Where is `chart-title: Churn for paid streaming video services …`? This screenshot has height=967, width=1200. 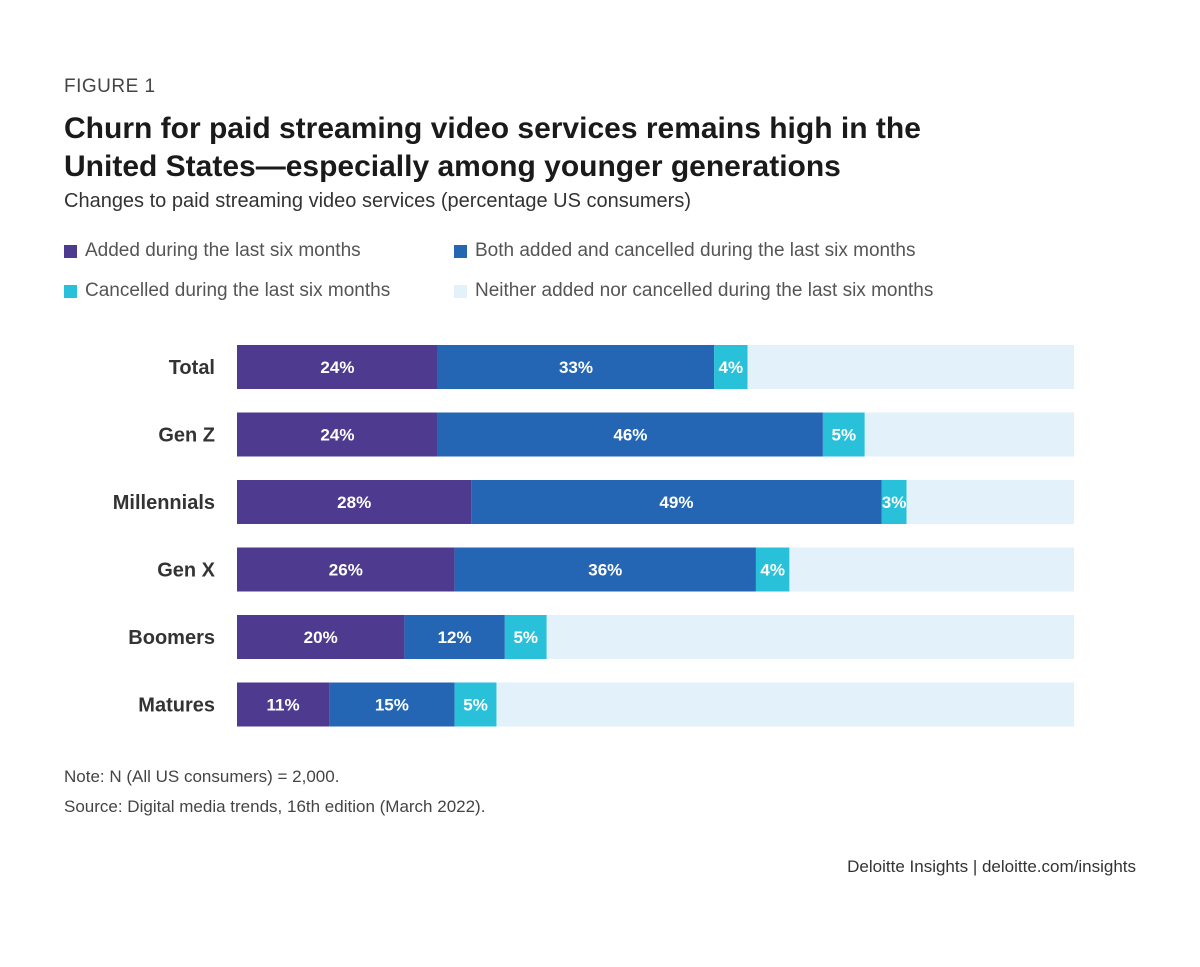 chart-title: Churn for paid streaming video services … is located at coordinates (492, 147).